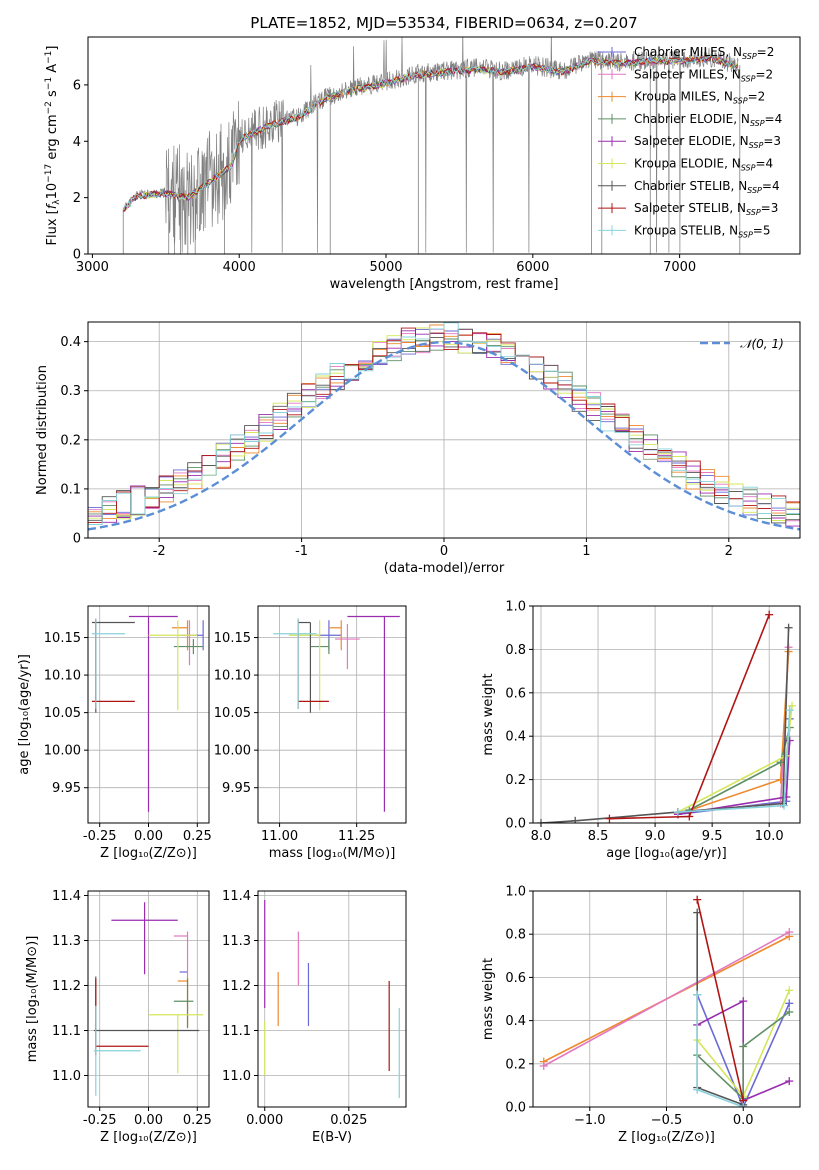 This screenshot has height=1170, width=819. Describe the element at coordinates (24, 714) in the screenshot. I see `y-axis-label: age [log₁₀(age/yr)]` at that location.